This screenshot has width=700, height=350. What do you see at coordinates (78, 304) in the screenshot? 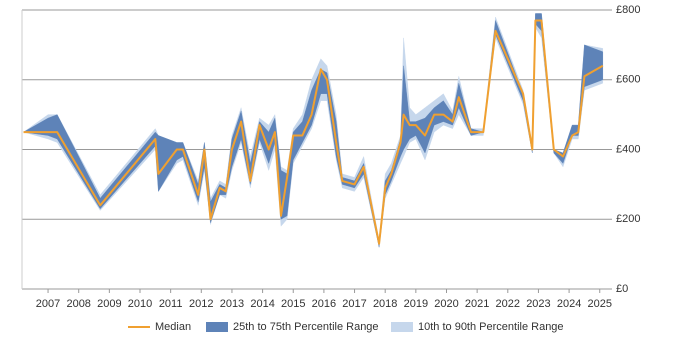
I see `x-tick-label: 2008` at bounding box center [78, 304].